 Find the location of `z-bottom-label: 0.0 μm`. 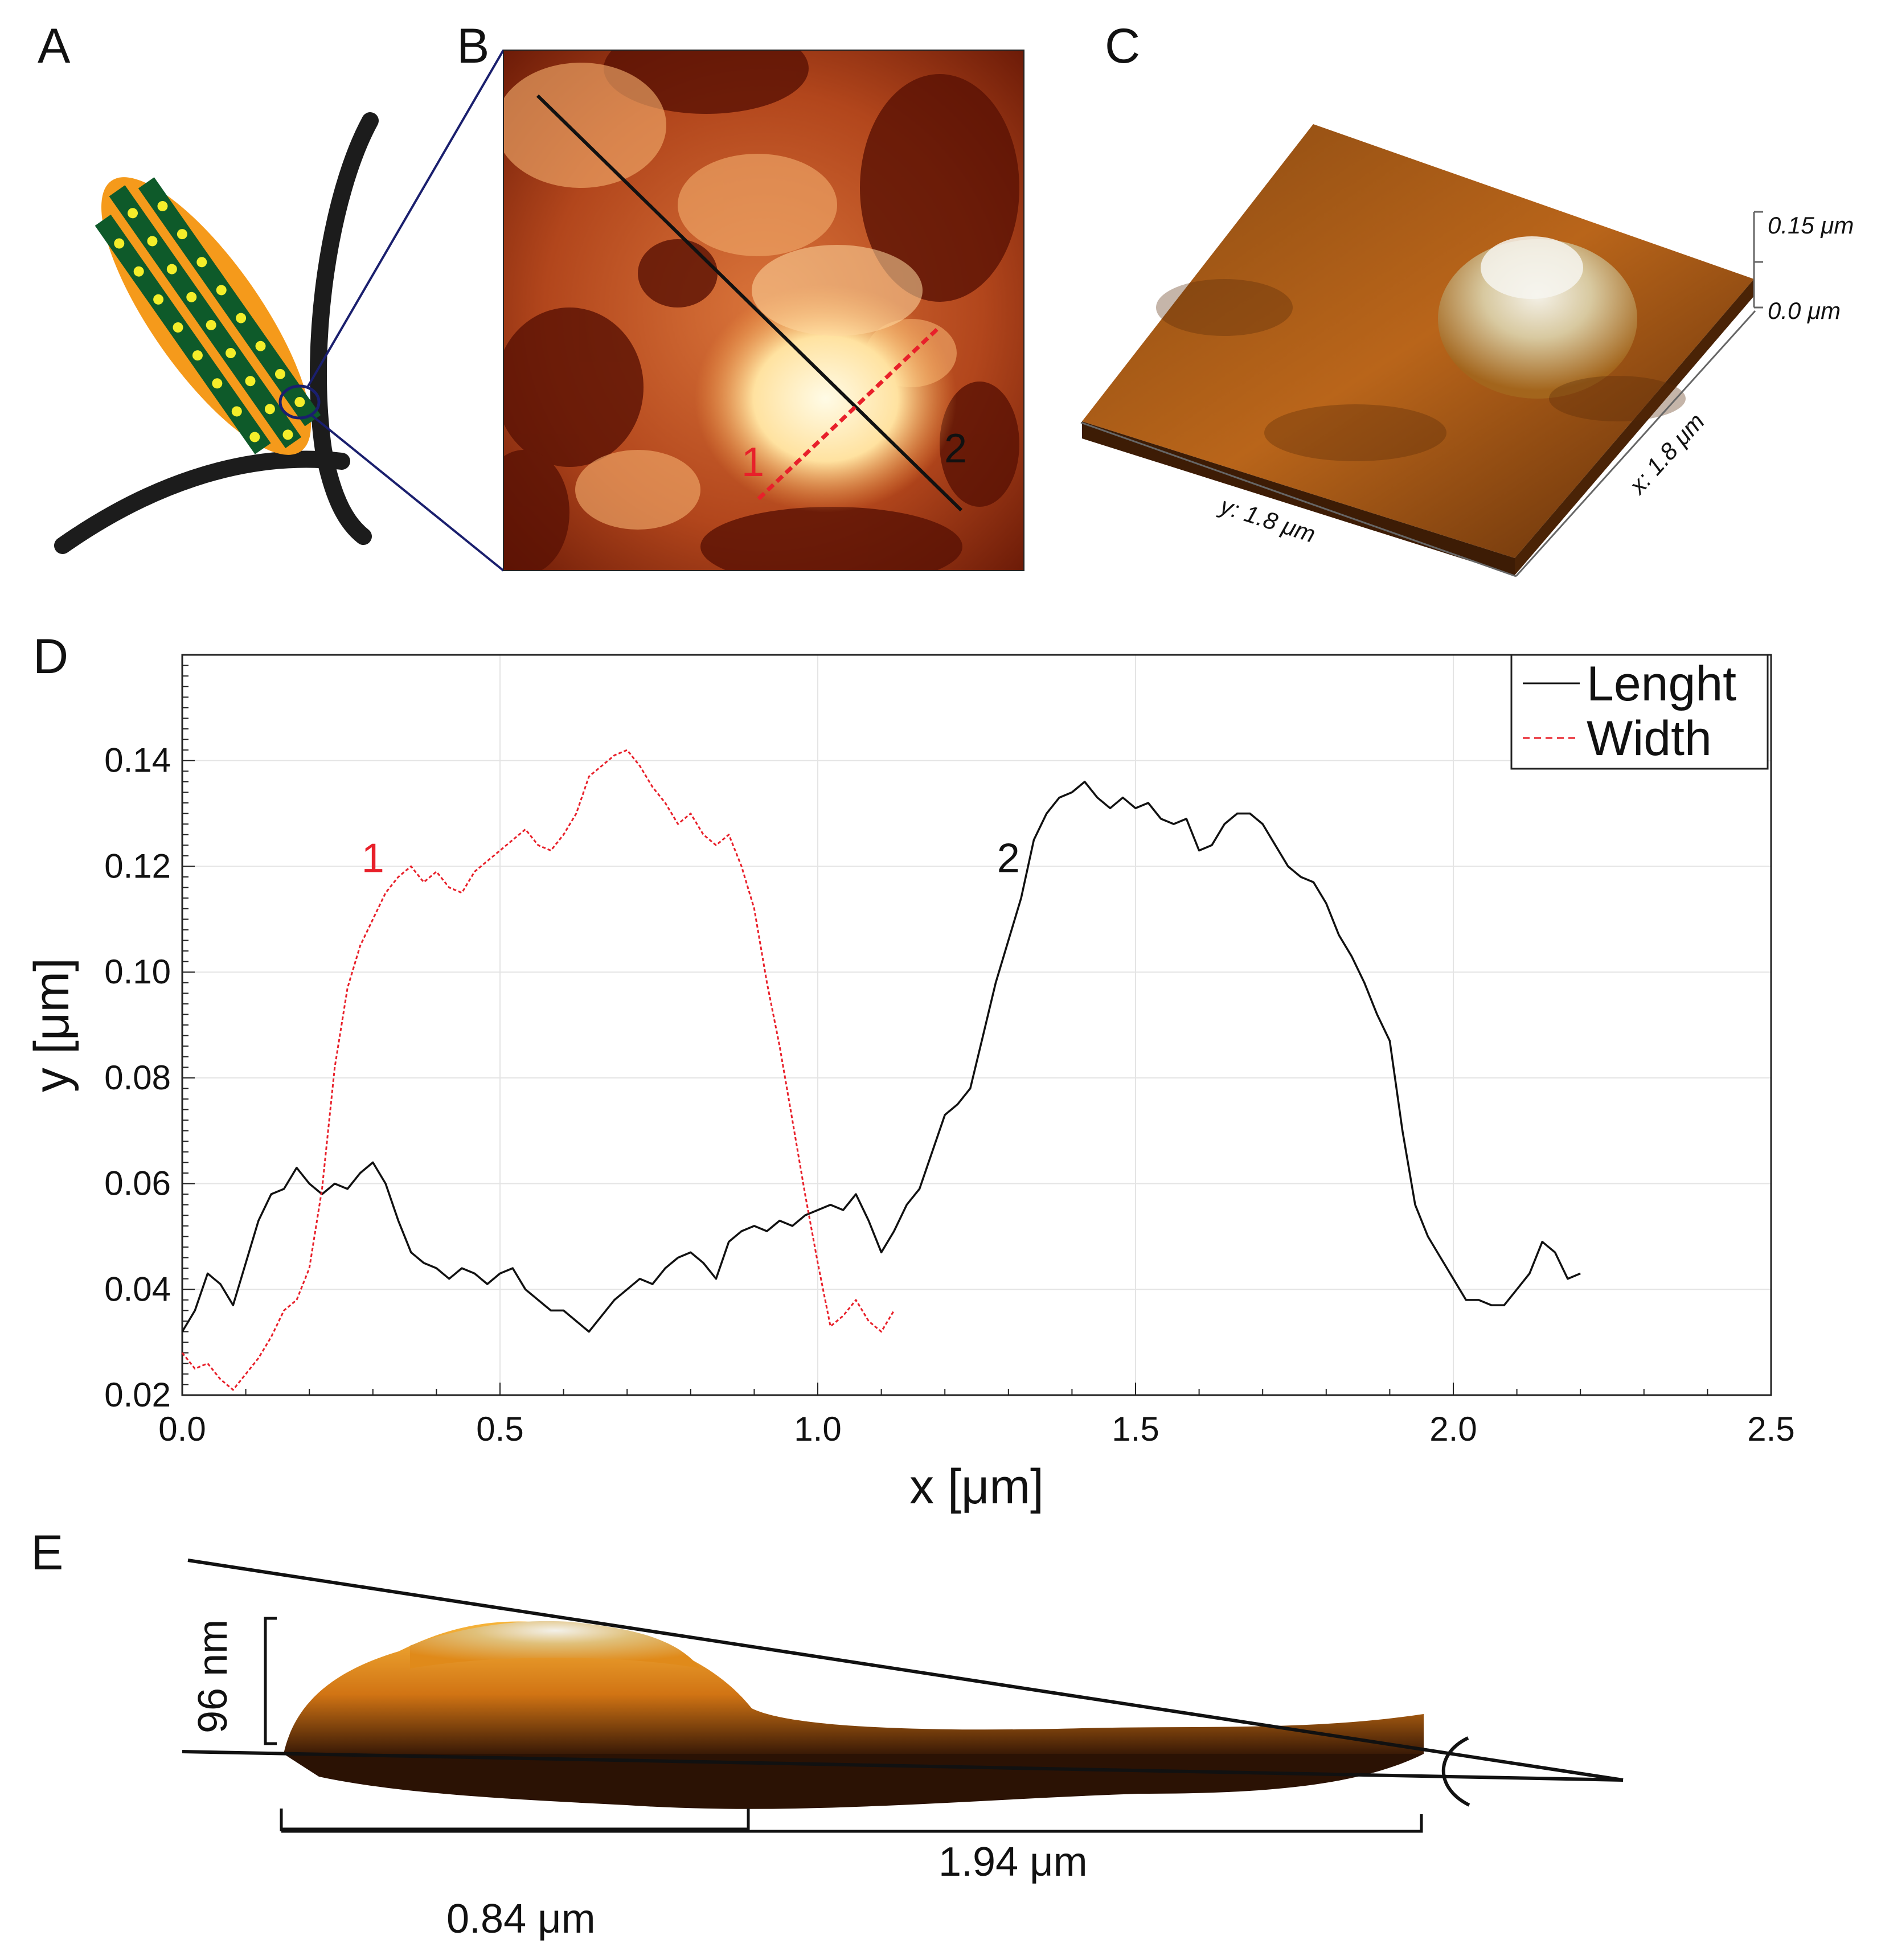

z-bottom-label: 0.0 μm is located at coordinates (1804, 310).